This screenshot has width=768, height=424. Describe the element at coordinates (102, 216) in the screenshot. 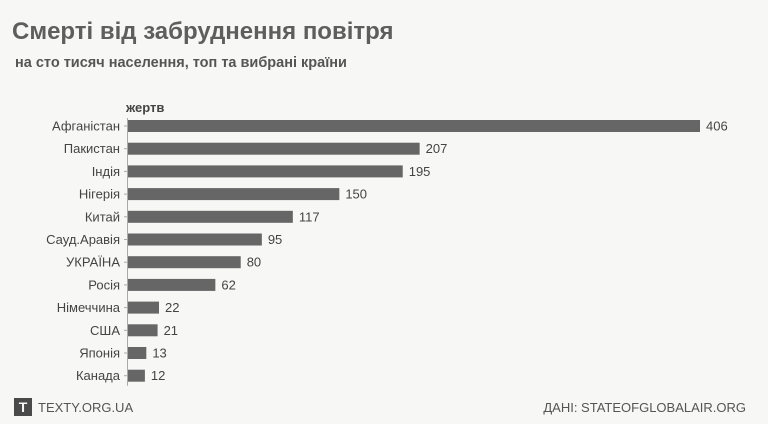

I see `category-label: Китай` at that location.